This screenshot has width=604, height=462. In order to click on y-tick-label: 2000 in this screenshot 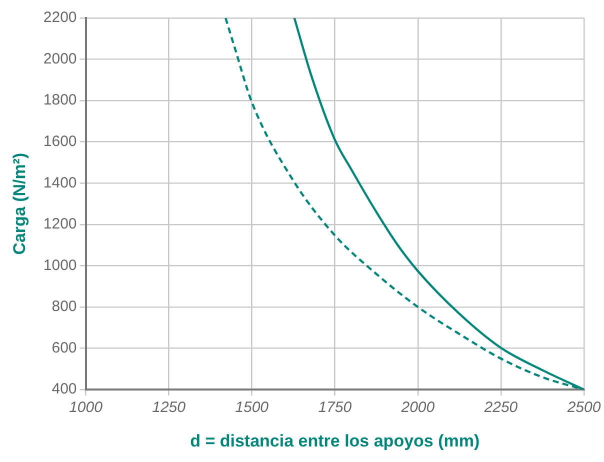, I will do `click(60, 59)`.